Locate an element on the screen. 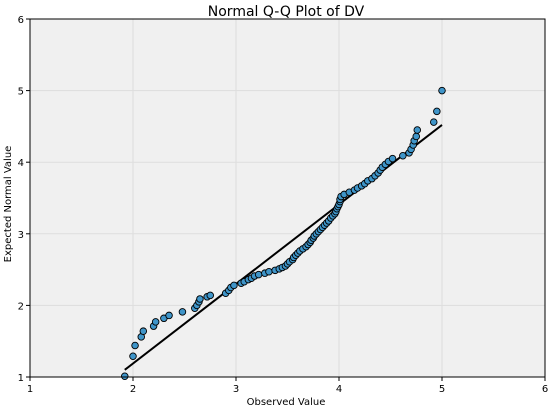 The height and width of the screenshot is (412, 550). y-tick-label: 6 is located at coordinates (21, 20).